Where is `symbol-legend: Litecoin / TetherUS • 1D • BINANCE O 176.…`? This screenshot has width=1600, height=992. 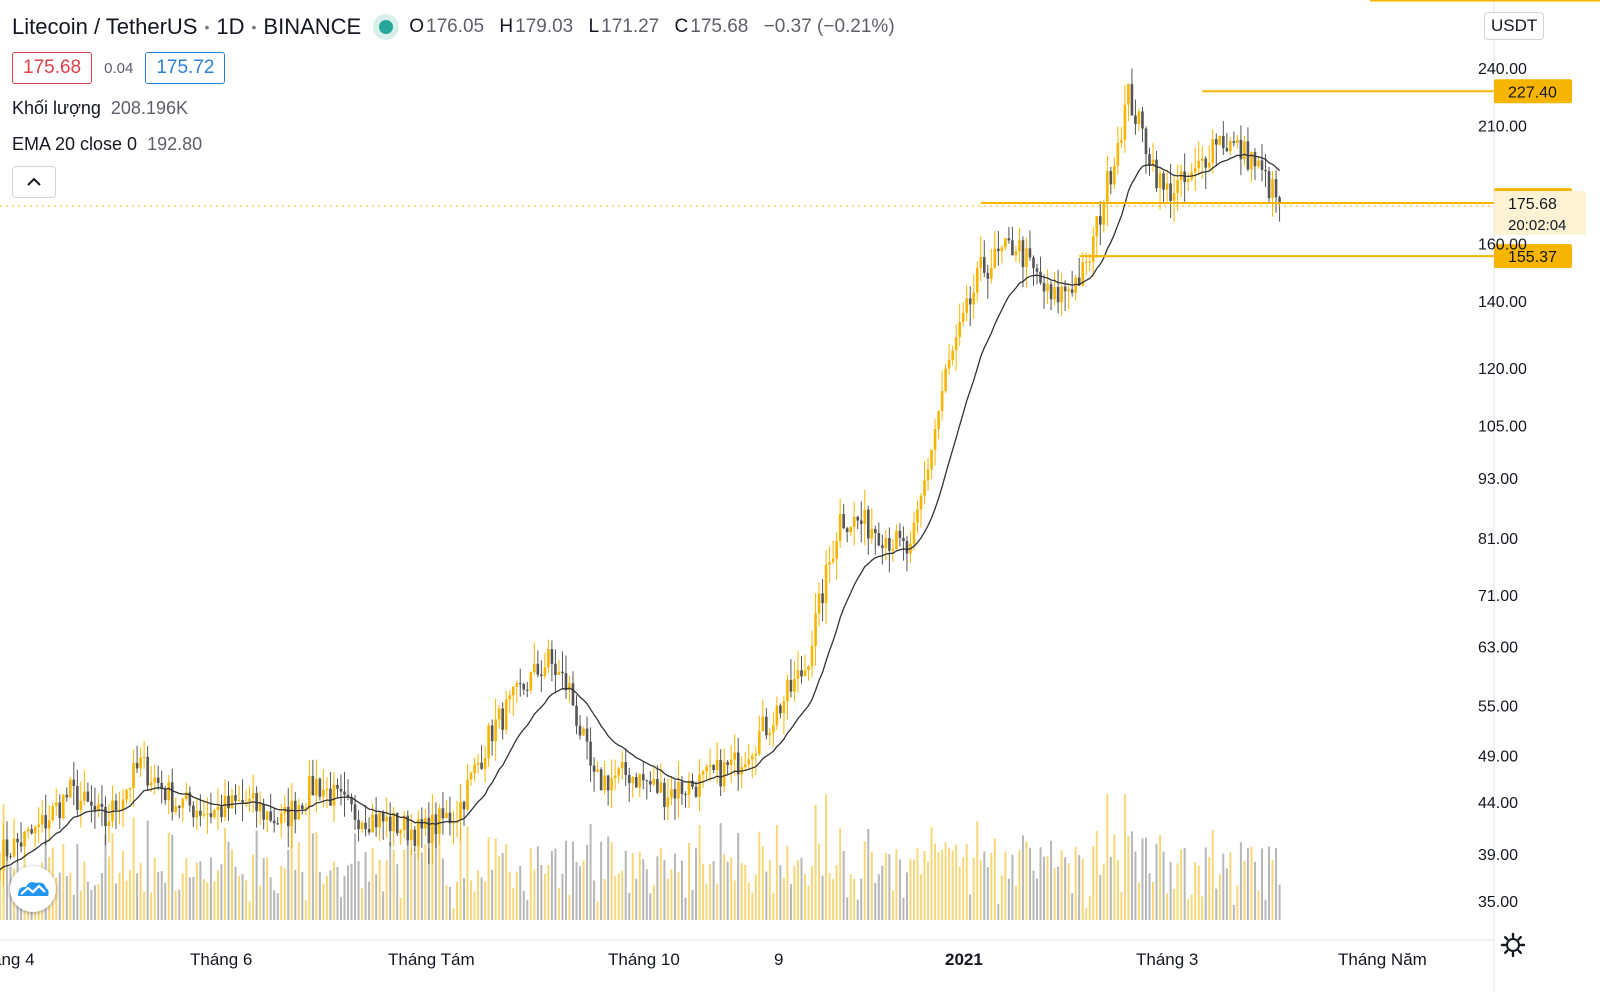
symbol-legend: Litecoin / TetherUS • 1D • BINANCE O 176.… is located at coordinates (458, 27).